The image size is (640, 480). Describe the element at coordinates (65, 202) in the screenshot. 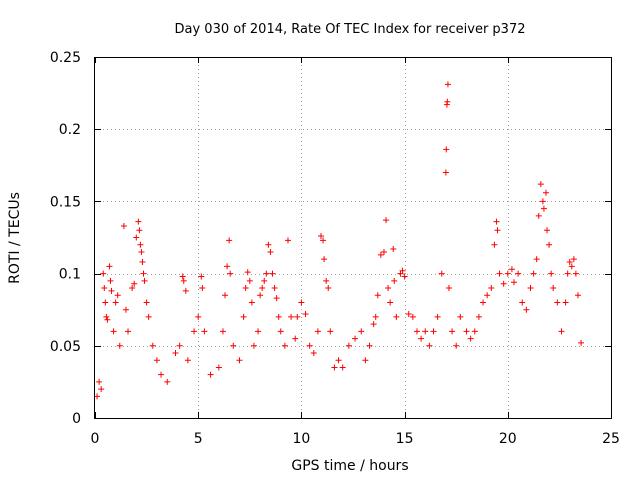

I see `y-tick-label: 0.15` at that location.